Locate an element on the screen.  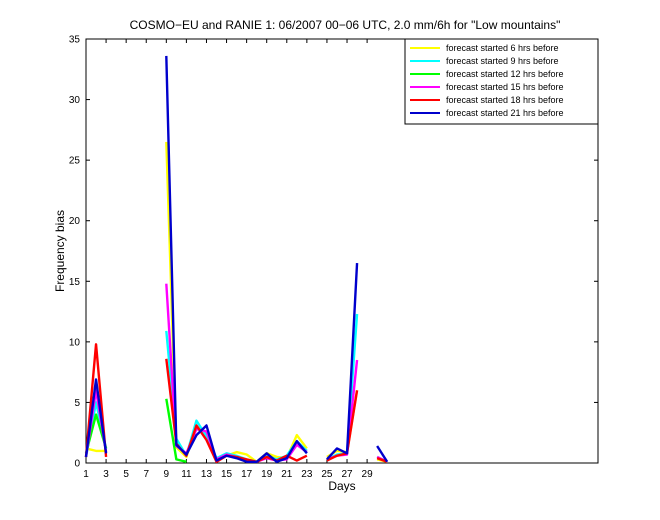
x-tick-label: 1 is located at coordinates (86, 474).